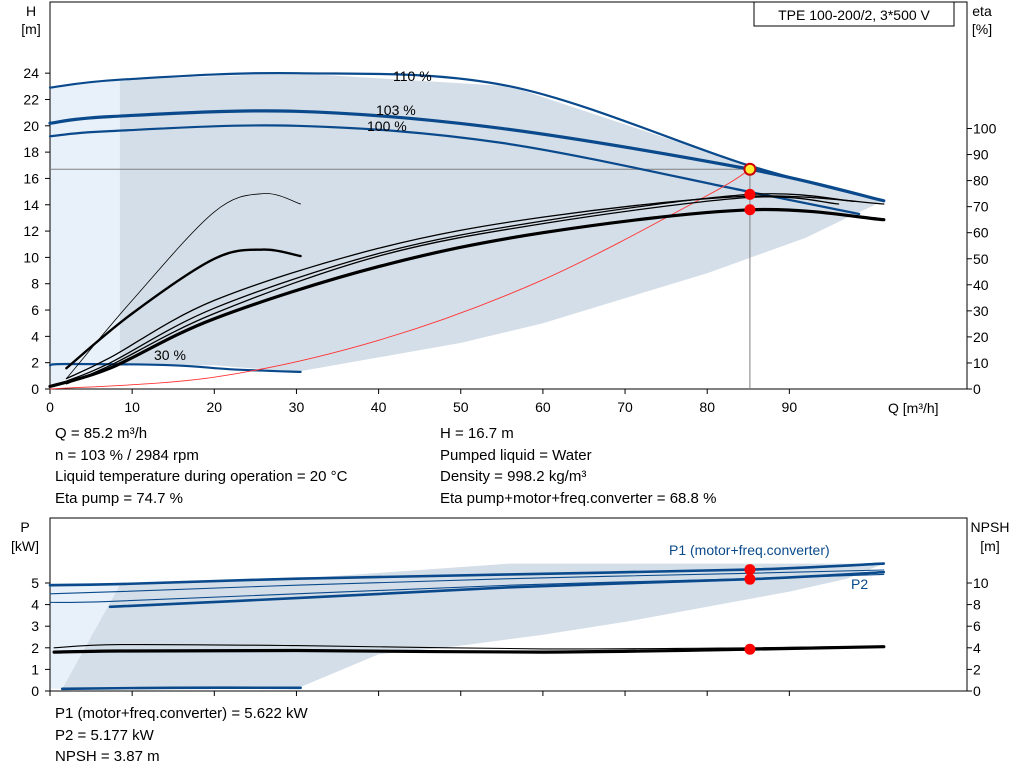 This screenshot has width=1024, height=781. What do you see at coordinates (412, 76) in the screenshot?
I see `curve-label: 110 %` at bounding box center [412, 76].